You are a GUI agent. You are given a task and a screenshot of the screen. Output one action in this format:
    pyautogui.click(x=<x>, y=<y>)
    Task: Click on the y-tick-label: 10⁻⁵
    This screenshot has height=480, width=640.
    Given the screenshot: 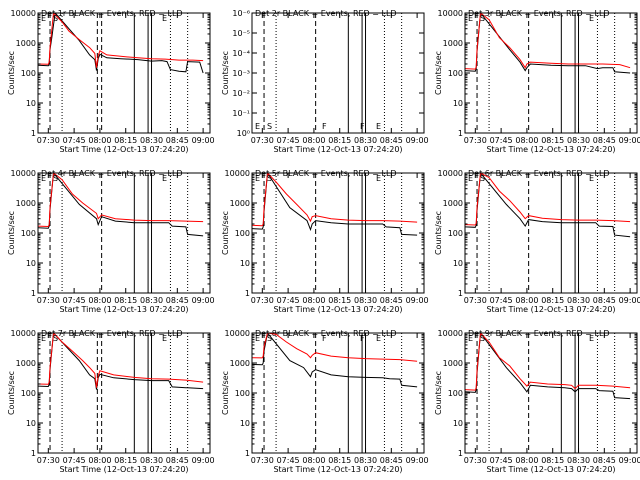 What is the action you would take?
    pyautogui.click(x=241, y=33)
    